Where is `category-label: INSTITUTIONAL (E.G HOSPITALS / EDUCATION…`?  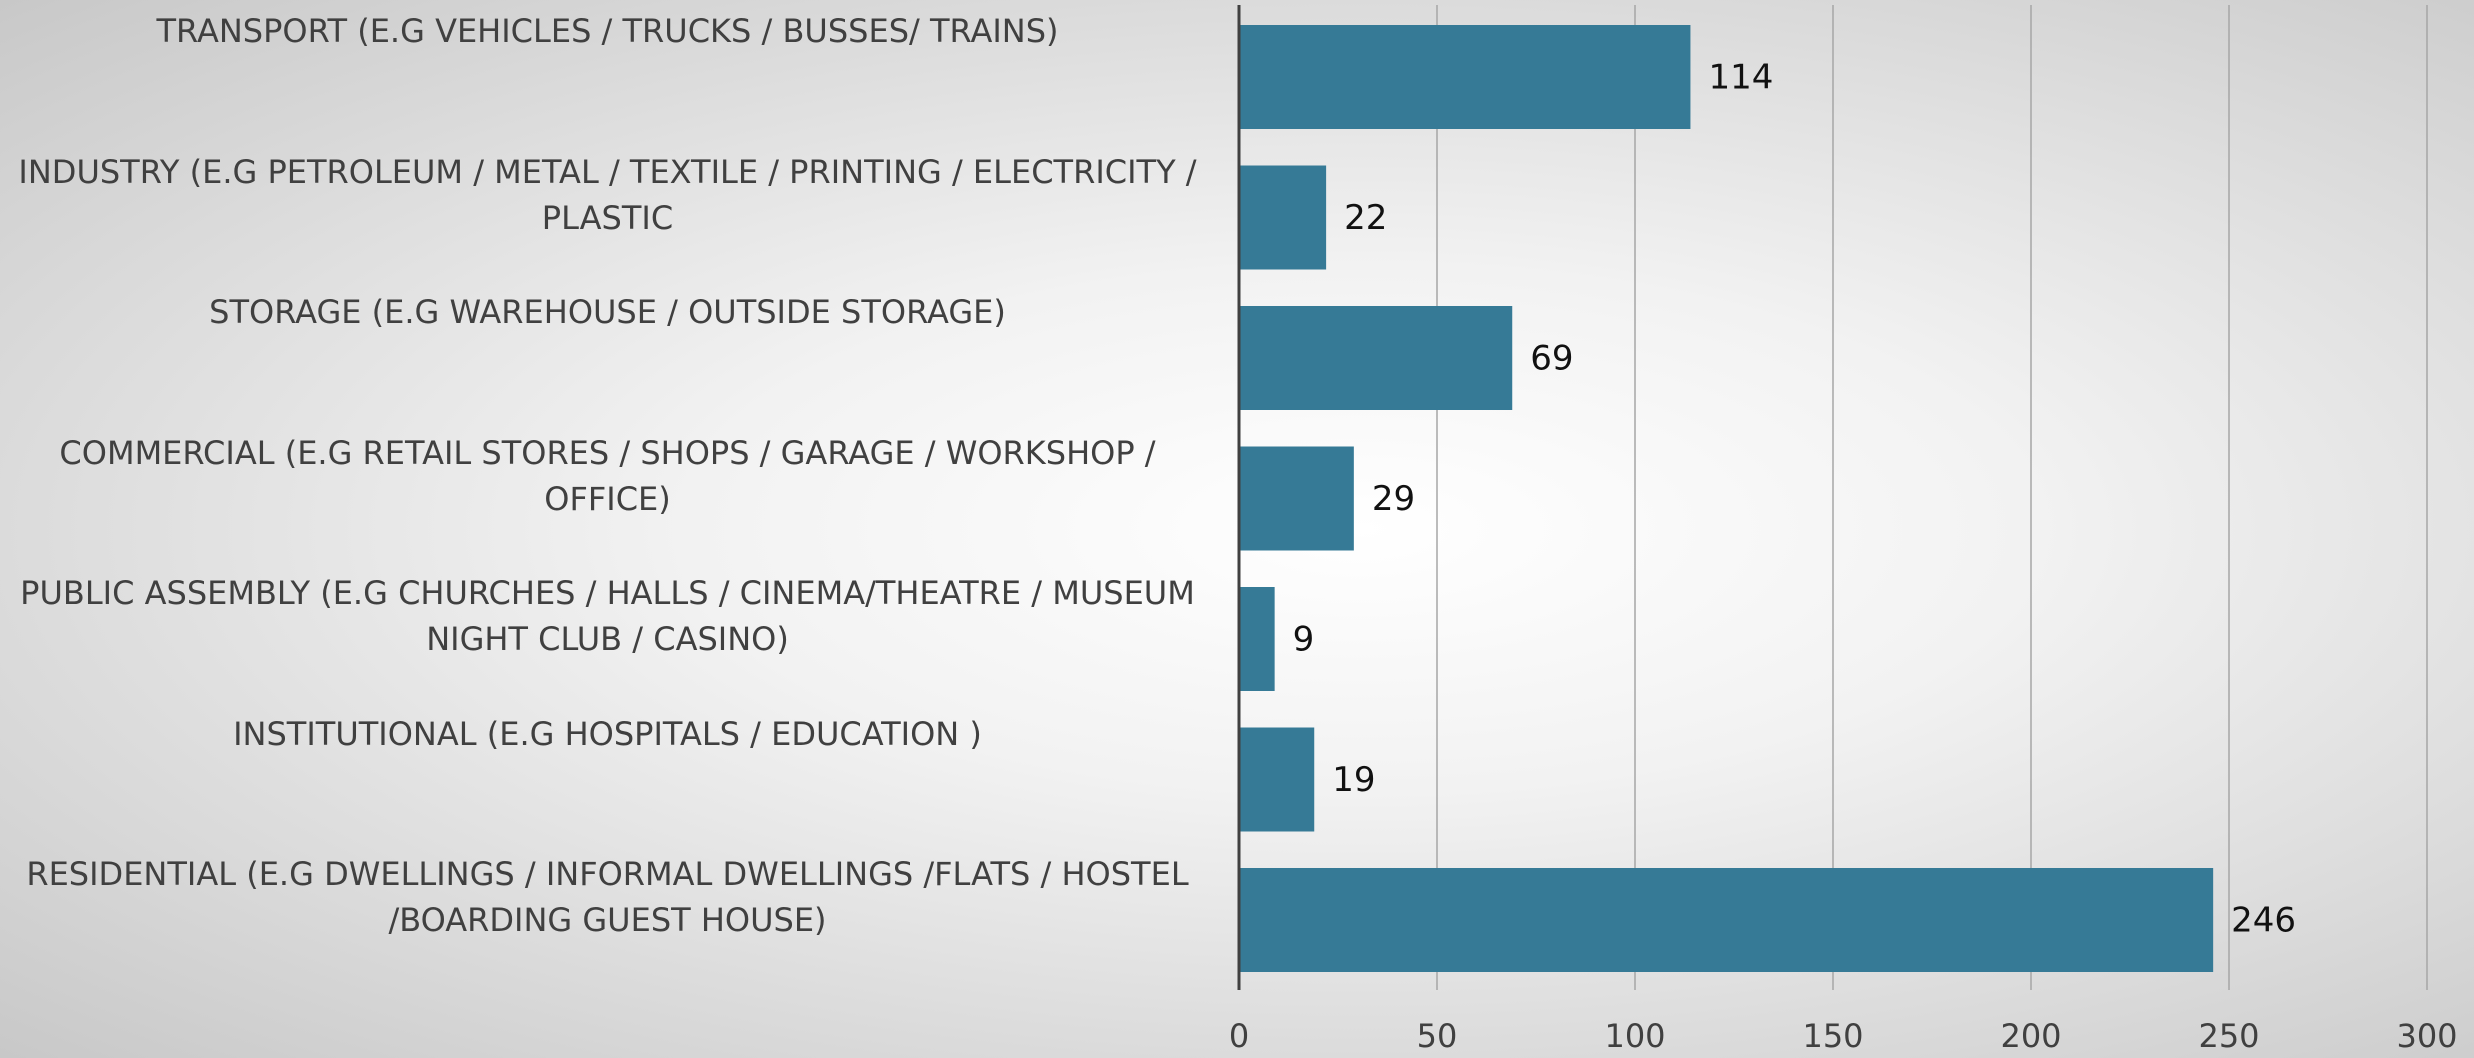
category-label: INSTITUTIONAL (E.G HOSPITALS / EDUCATION… is located at coordinates (607, 733).